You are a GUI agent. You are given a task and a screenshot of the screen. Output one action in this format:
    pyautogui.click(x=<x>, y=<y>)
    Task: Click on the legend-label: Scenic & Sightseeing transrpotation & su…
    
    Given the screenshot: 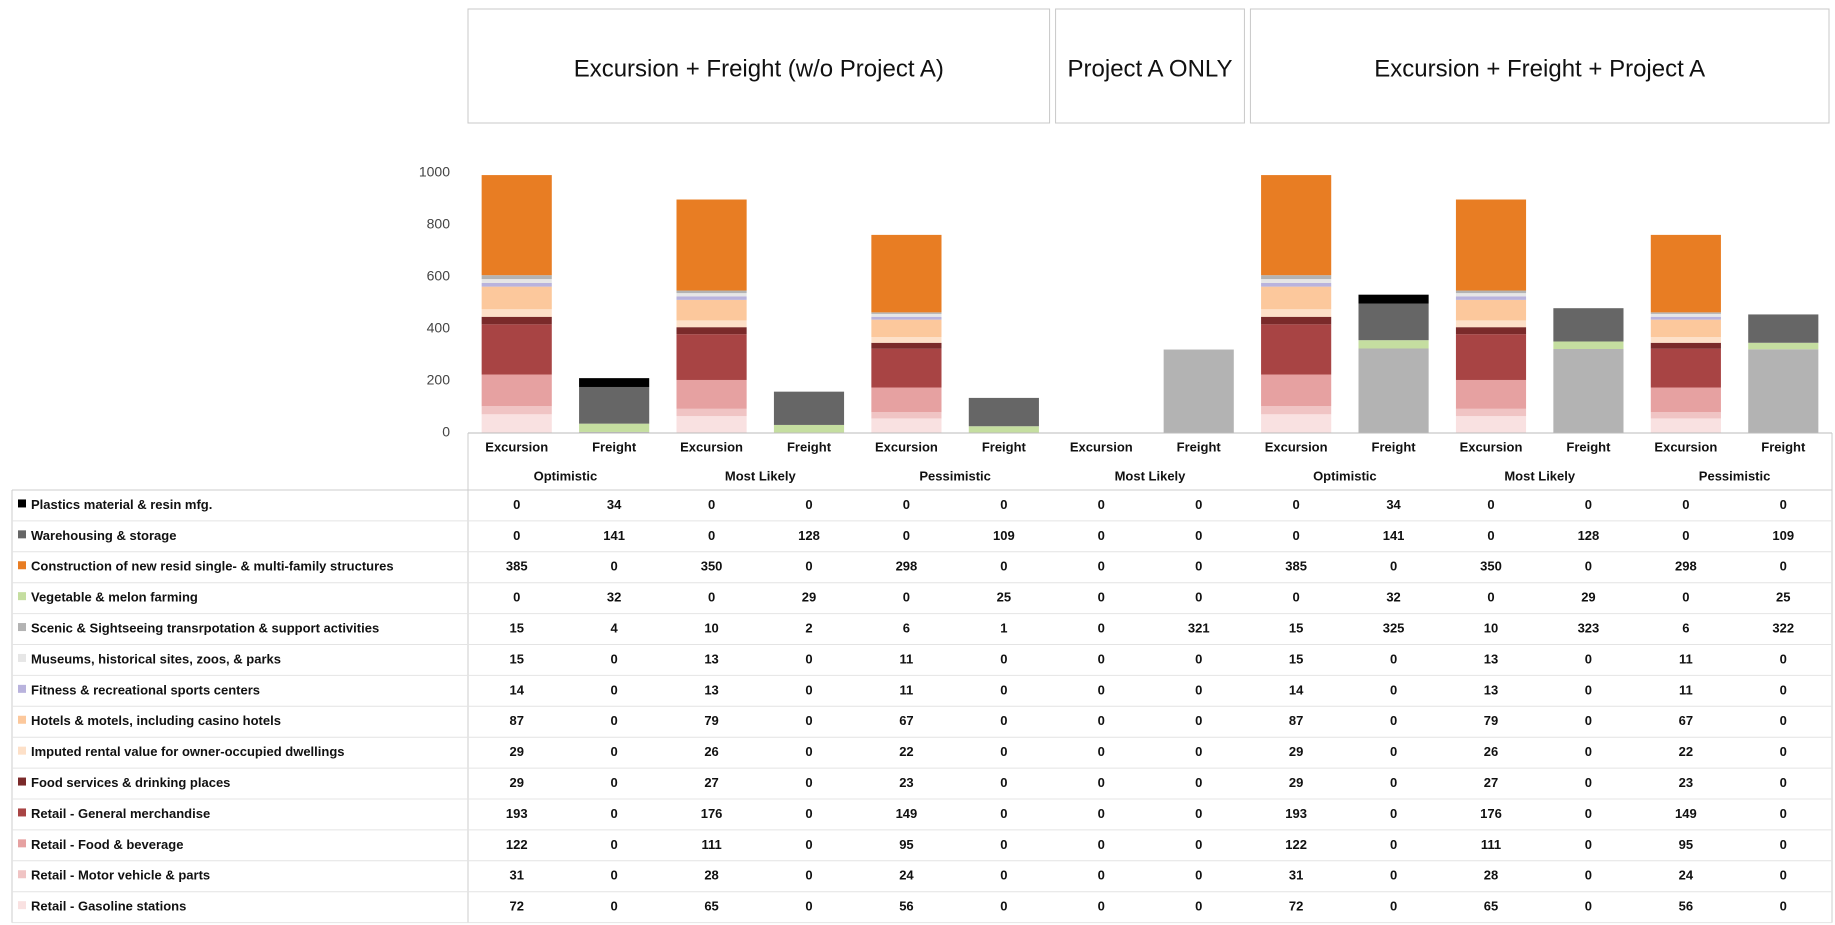 What is the action you would take?
    pyautogui.click(x=205, y=627)
    